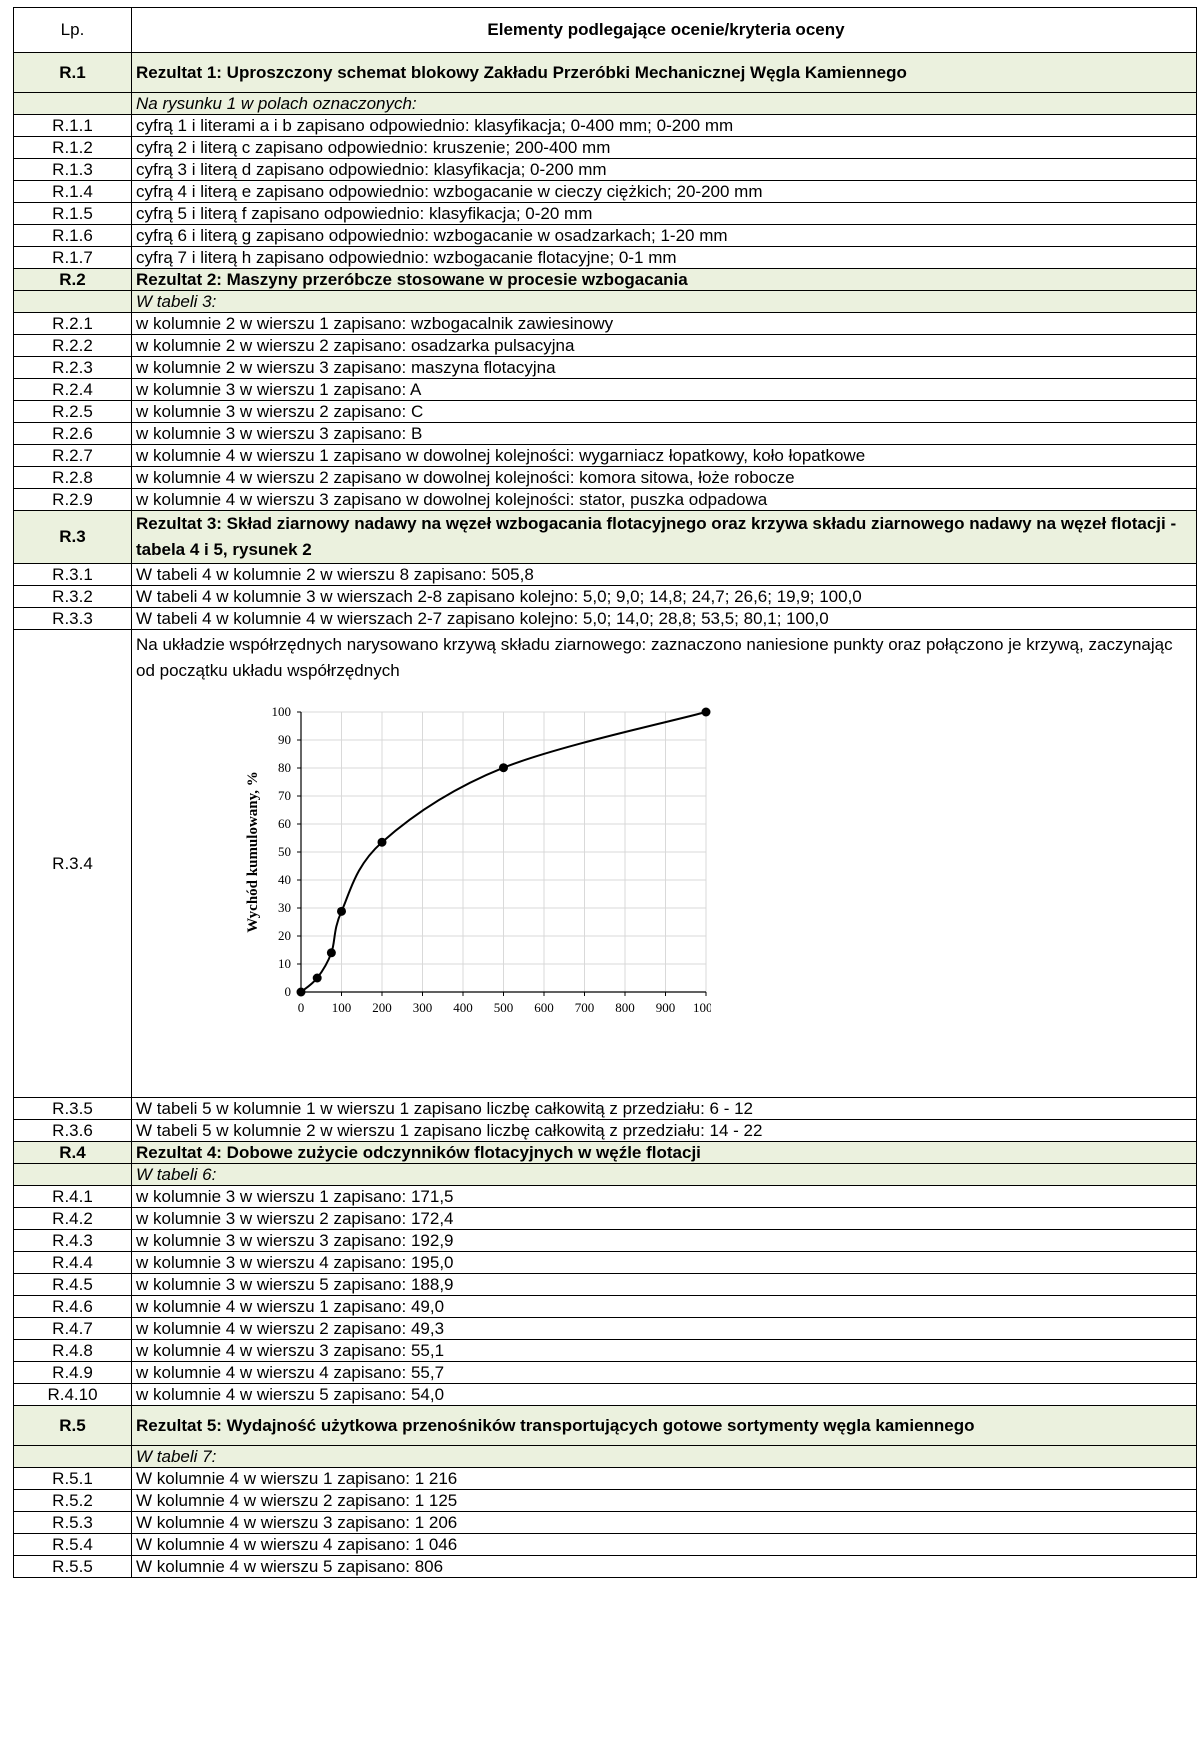  Describe the element at coordinates (72, 125) in the screenshot. I see `criterion-code: R.1.1` at that location.